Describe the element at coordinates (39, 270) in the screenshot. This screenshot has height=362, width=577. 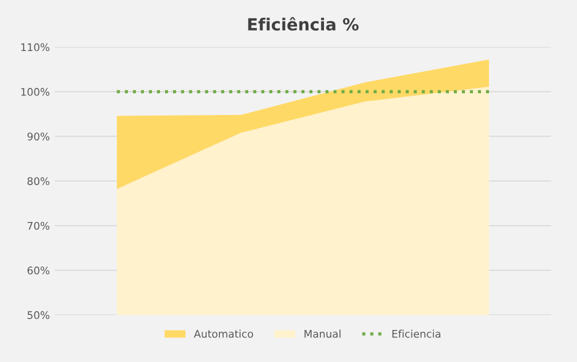
I see `y-tick-label: 60%` at that location.